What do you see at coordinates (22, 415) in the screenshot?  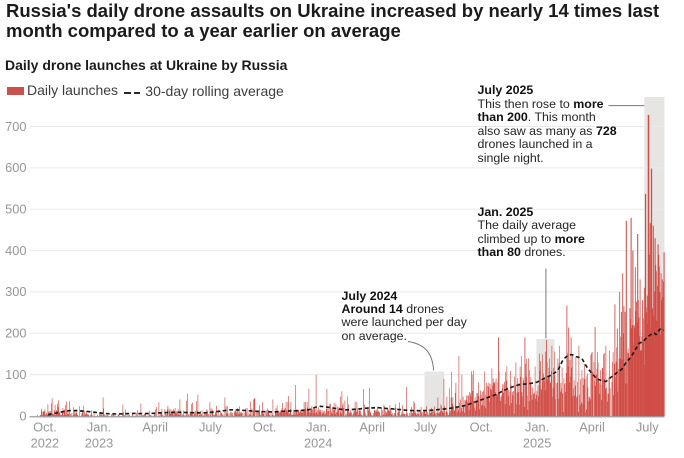 I see `svg-text: 0` at bounding box center [22, 415].